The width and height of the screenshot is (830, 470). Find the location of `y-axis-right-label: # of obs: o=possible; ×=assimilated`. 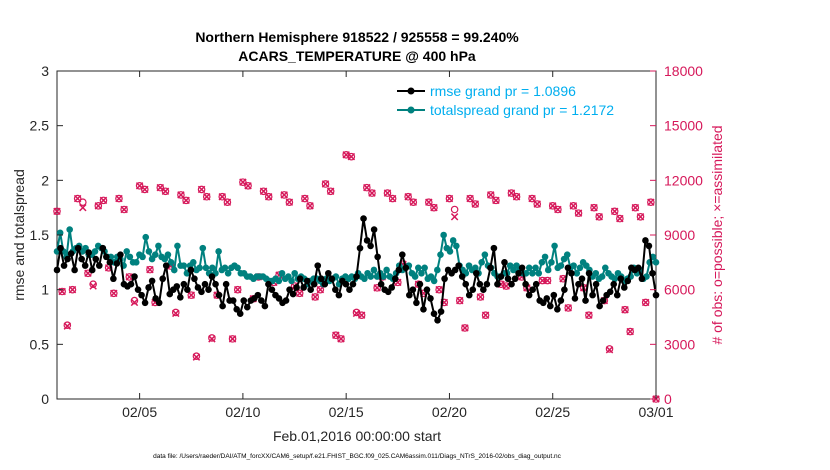

y-axis-right-label: # of obs: o=possible; ×=assimilated is located at coordinates (717, 234).